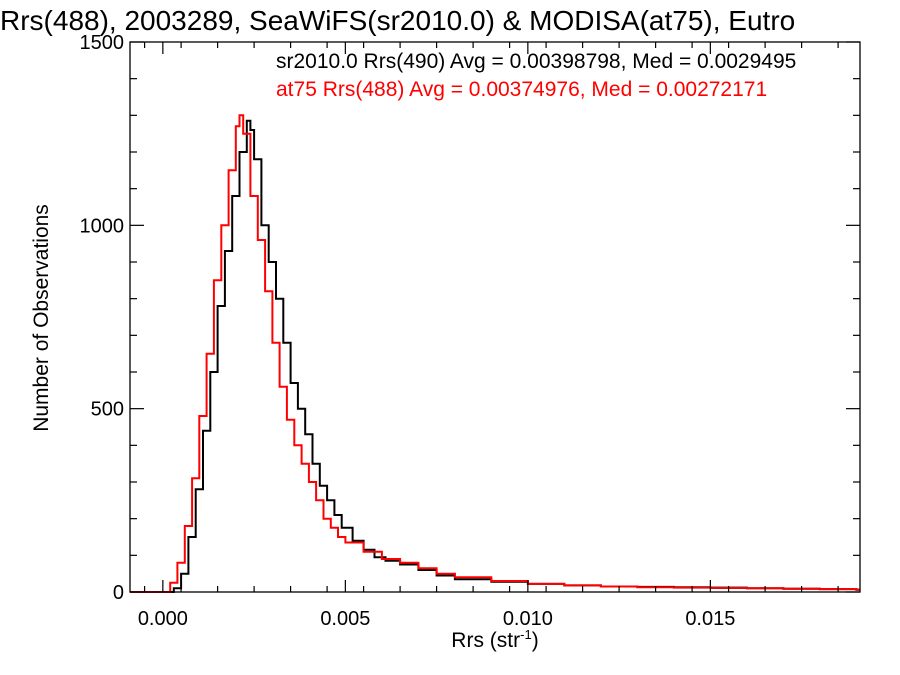 This screenshot has height=675, width=900. What do you see at coordinates (345, 619) in the screenshot?
I see `x-tick-label: 0.005` at bounding box center [345, 619].